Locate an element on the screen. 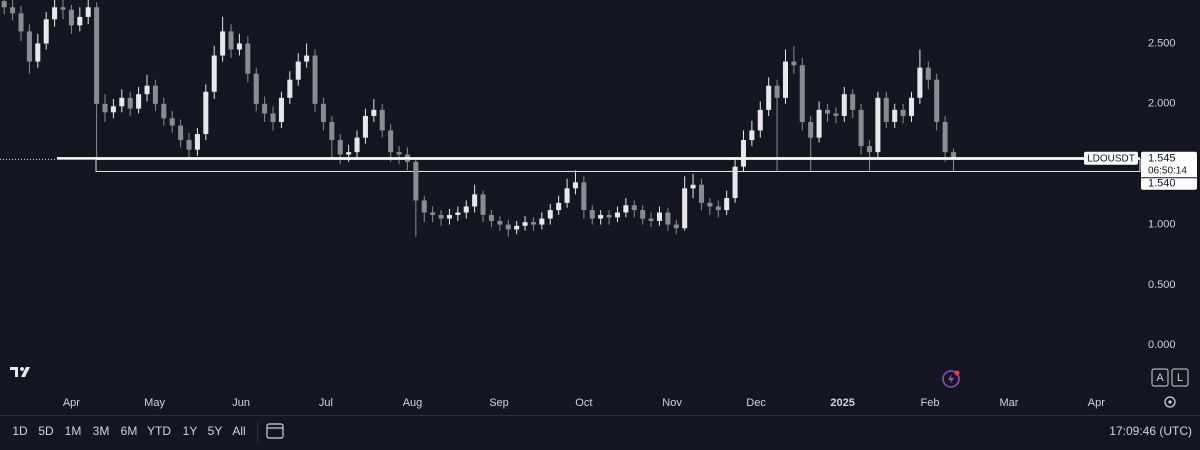 This screenshot has height=450, width=1200. x-tick-label: Aug is located at coordinates (413, 403).